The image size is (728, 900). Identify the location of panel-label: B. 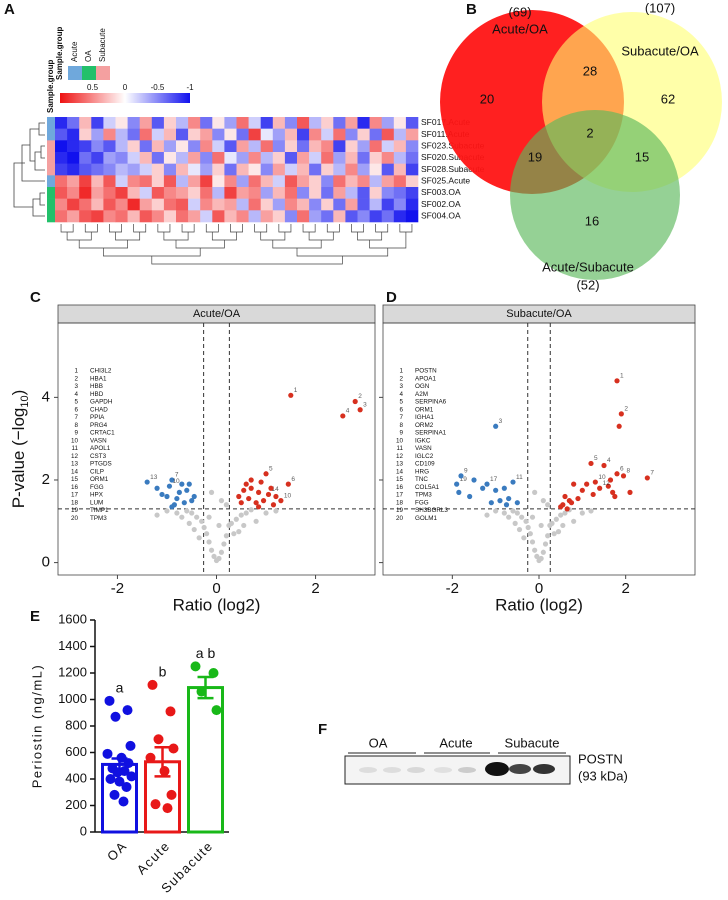
(471, 9).